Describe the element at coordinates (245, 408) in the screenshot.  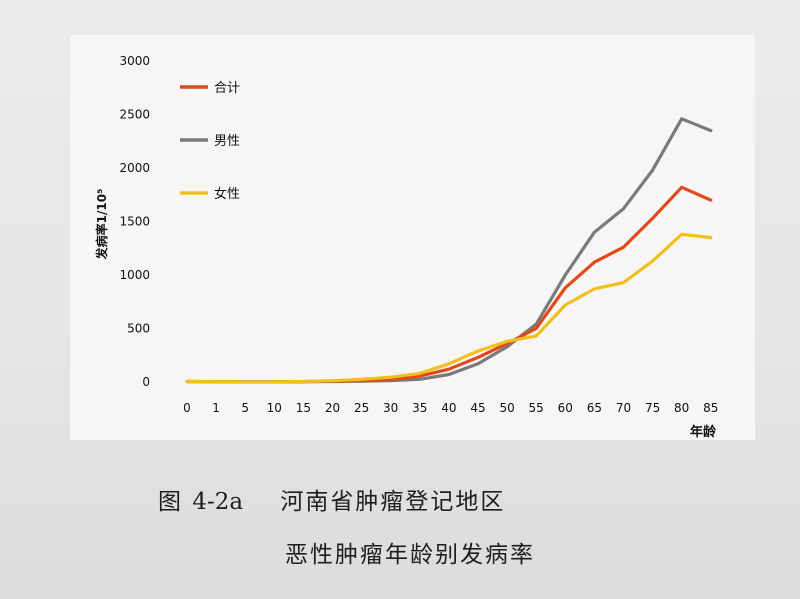
I see `x-tick-label: 5` at that location.